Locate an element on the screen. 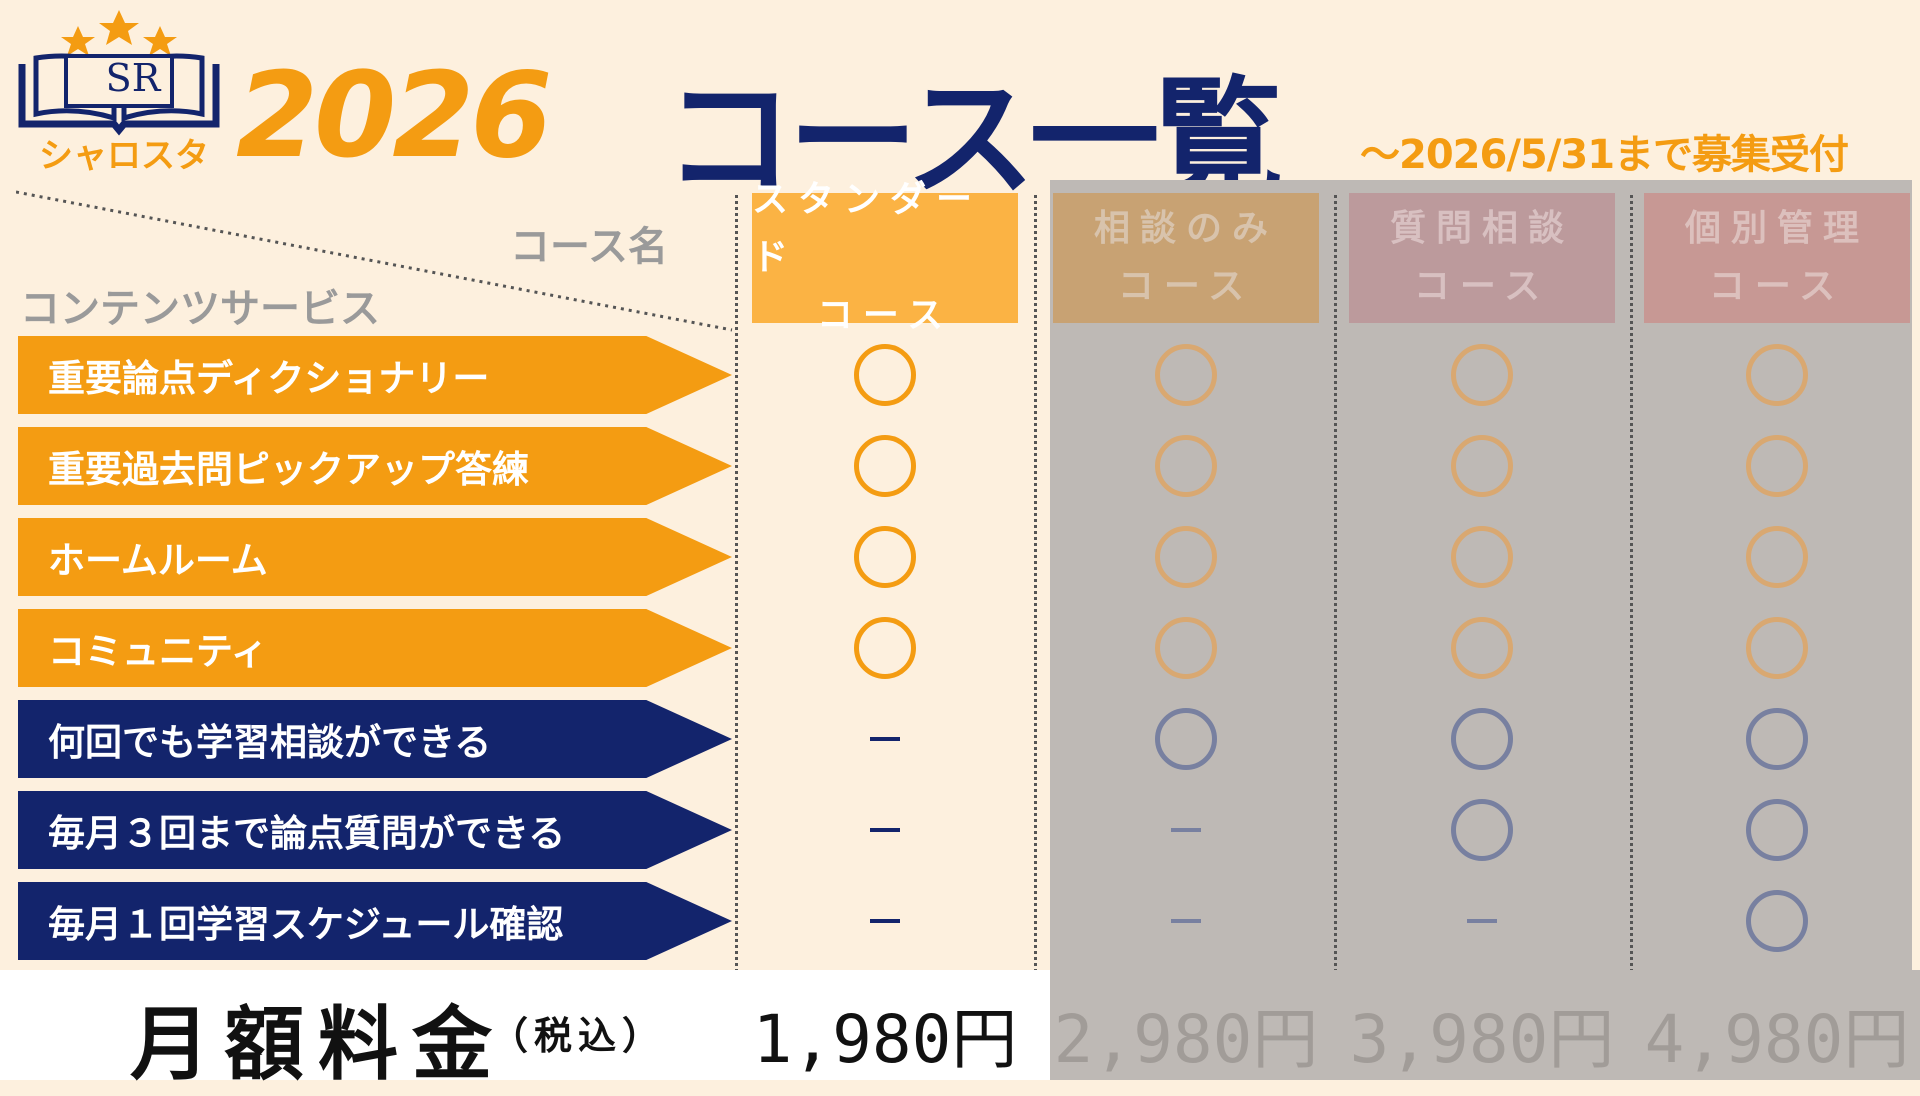 The height and width of the screenshot is (1096, 1920). row-label-community: コミュニティ is located at coordinates (375, 648).